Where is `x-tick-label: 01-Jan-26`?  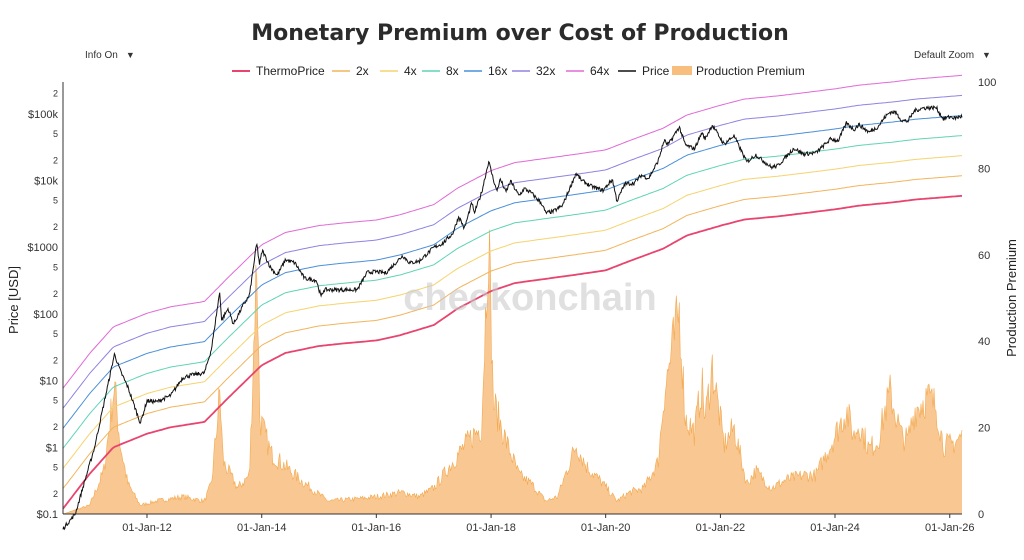
x-tick-label: 01-Jan-26 is located at coordinates (950, 528).